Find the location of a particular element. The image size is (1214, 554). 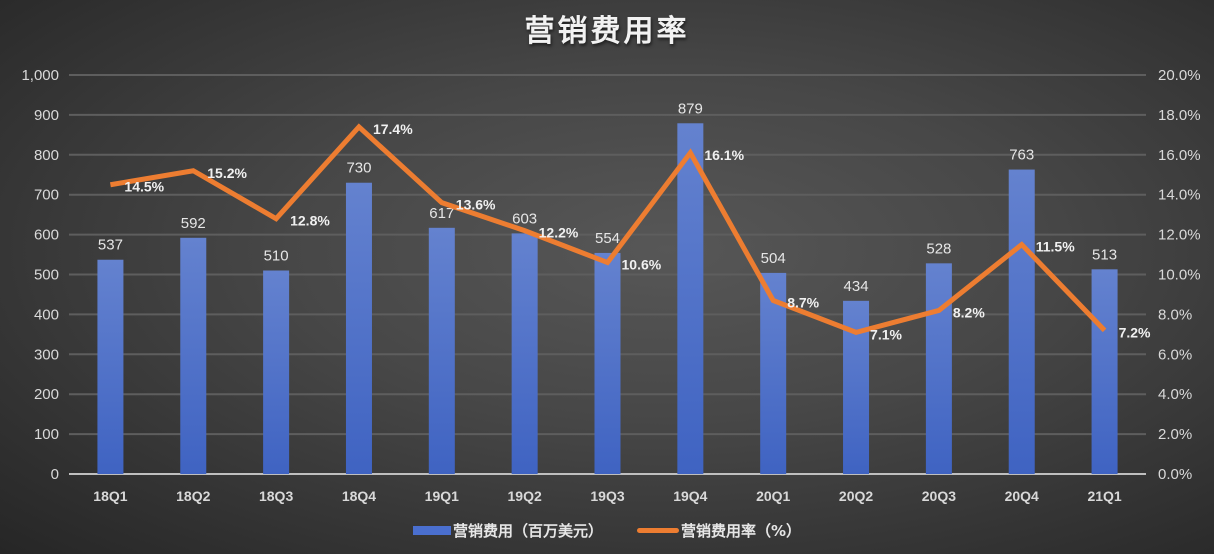

y2-axis-tick-label: 20.0% is located at coordinates (1179, 75).